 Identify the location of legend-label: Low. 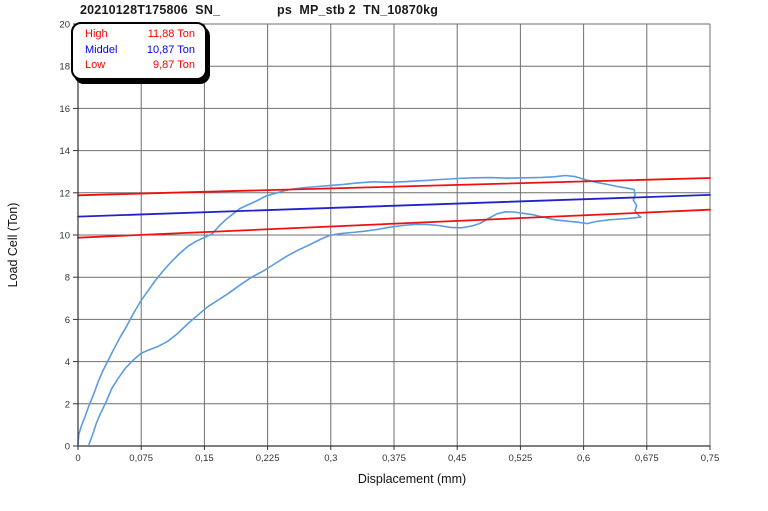
(95, 65).